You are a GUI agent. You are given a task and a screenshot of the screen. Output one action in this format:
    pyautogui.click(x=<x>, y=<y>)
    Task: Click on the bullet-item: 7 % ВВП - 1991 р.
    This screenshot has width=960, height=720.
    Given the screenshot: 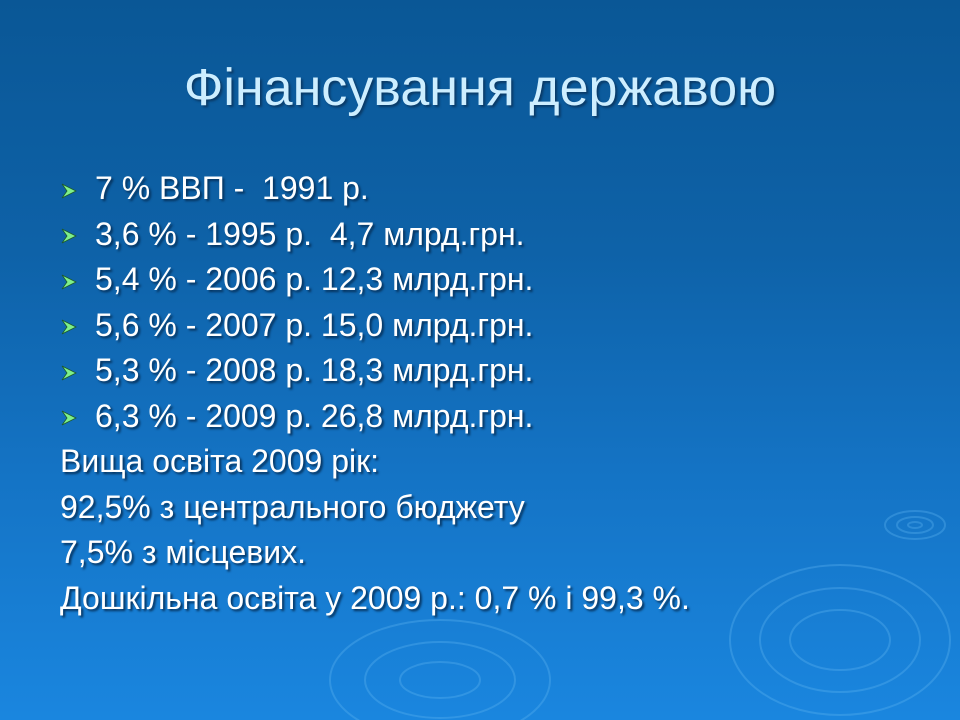 What is the action you would take?
    pyautogui.click(x=500, y=189)
    